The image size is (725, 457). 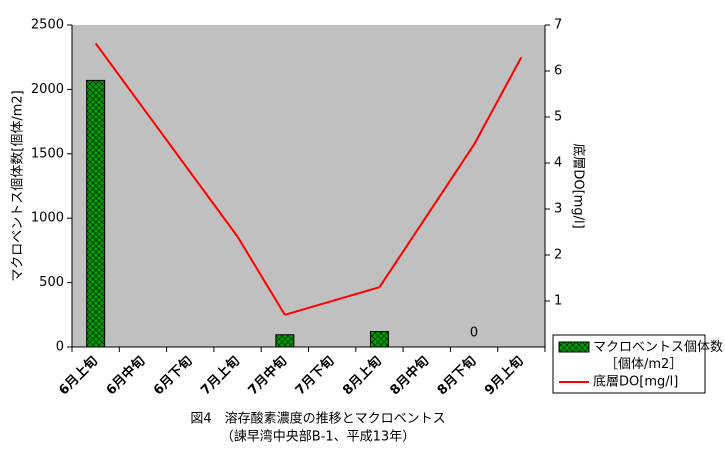 I want to click on y2-tick-label: 2, so click(x=558, y=255).